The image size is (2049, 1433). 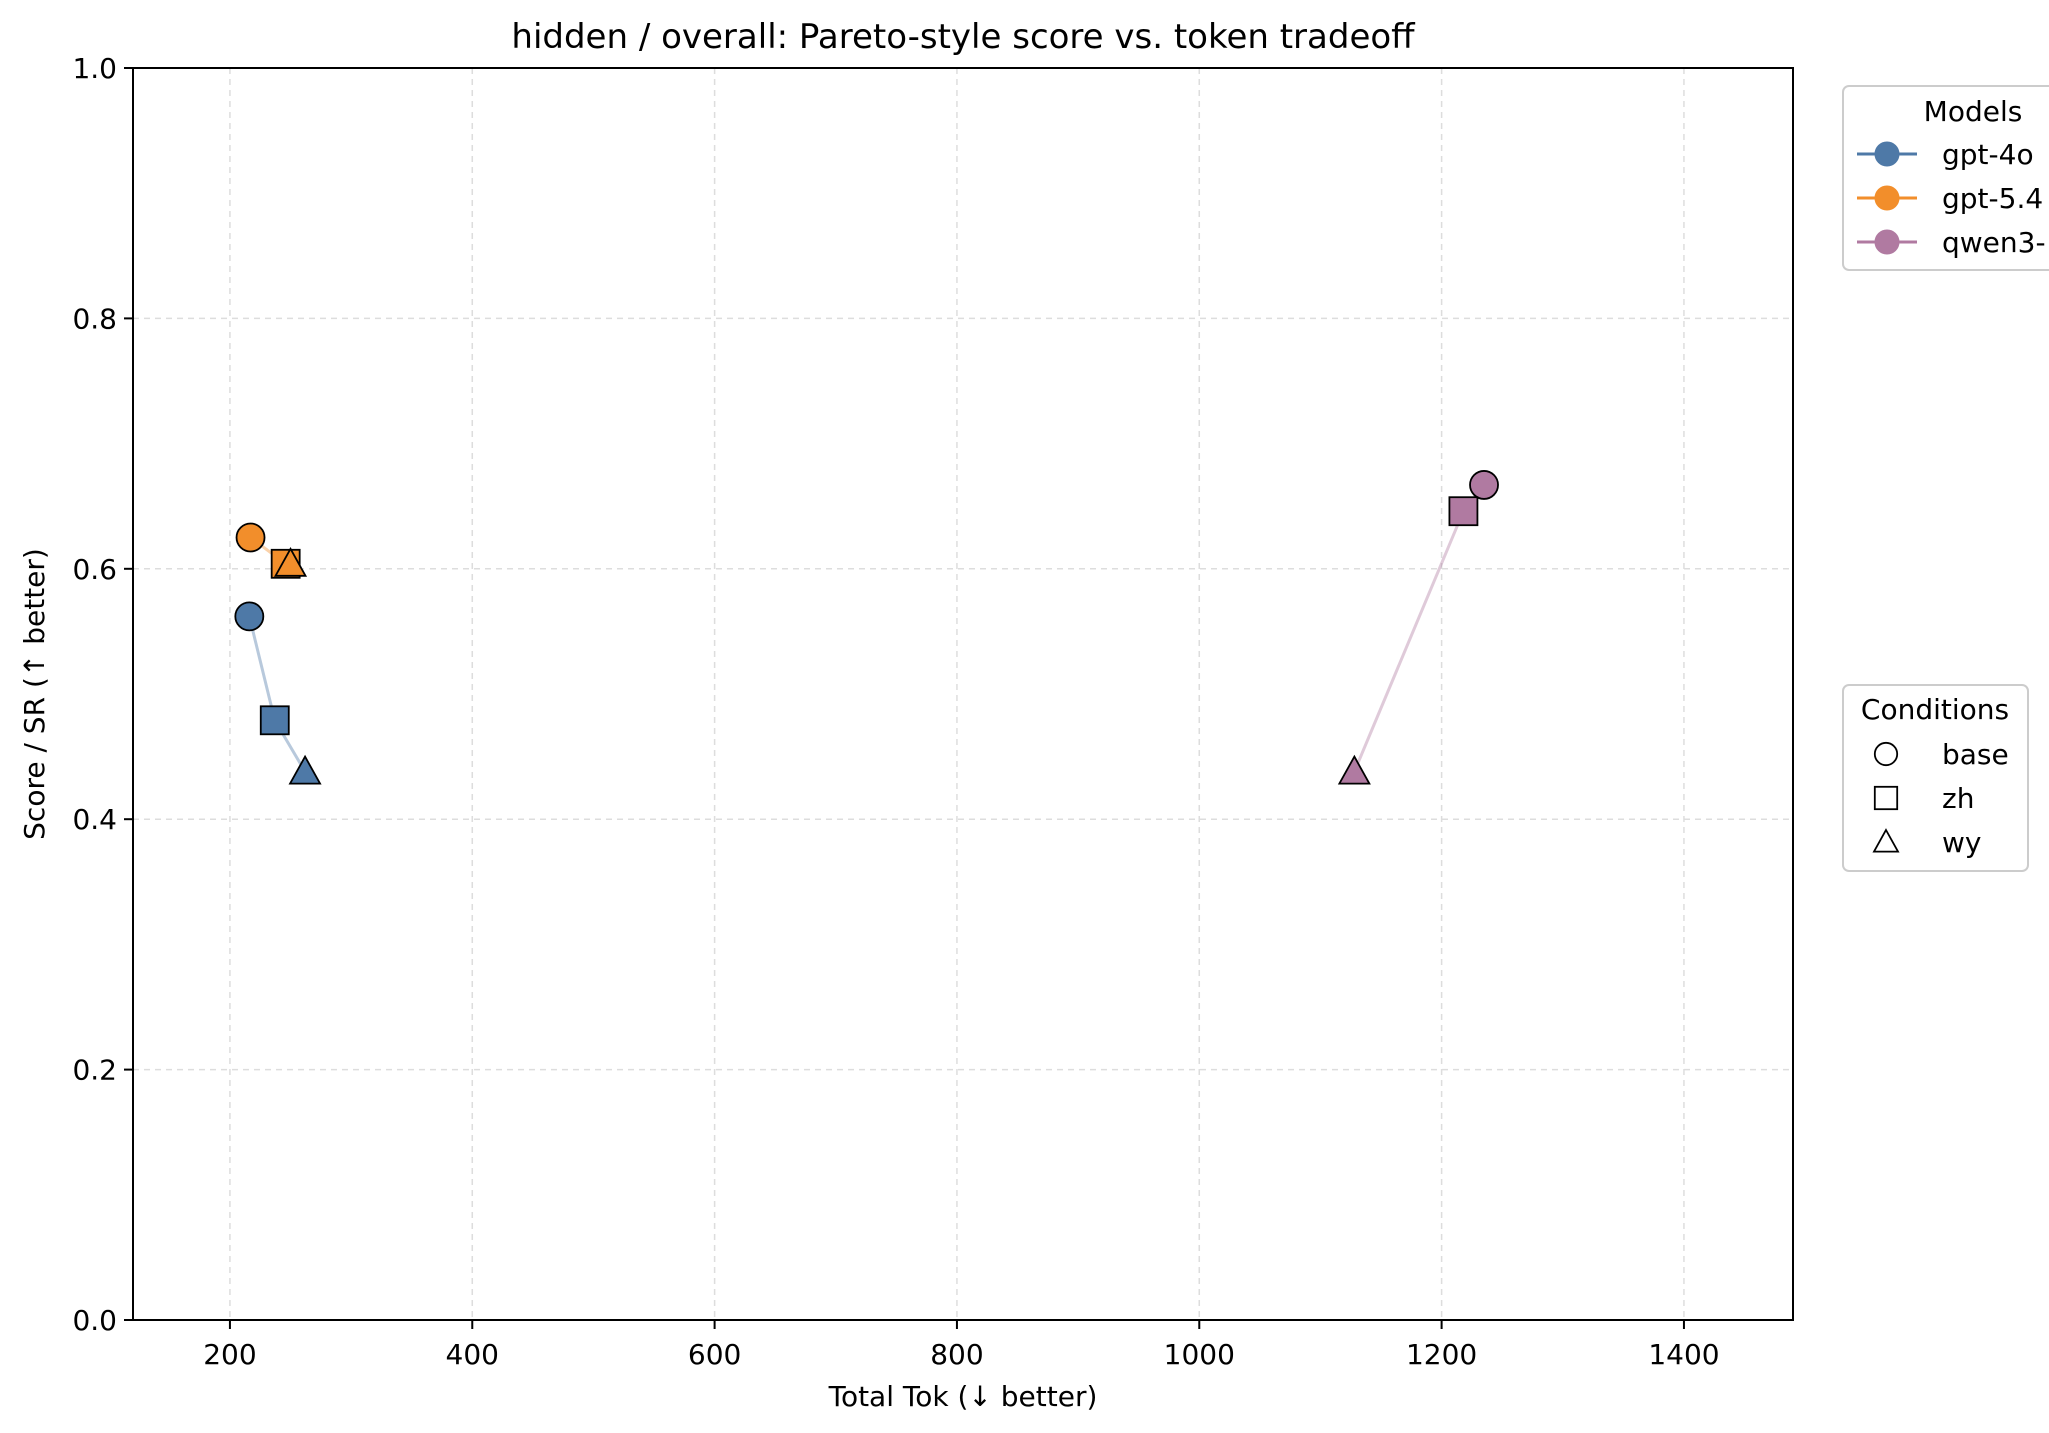 What do you see at coordinates (94, 68) in the screenshot?
I see `y-tick-label: 1.0` at bounding box center [94, 68].